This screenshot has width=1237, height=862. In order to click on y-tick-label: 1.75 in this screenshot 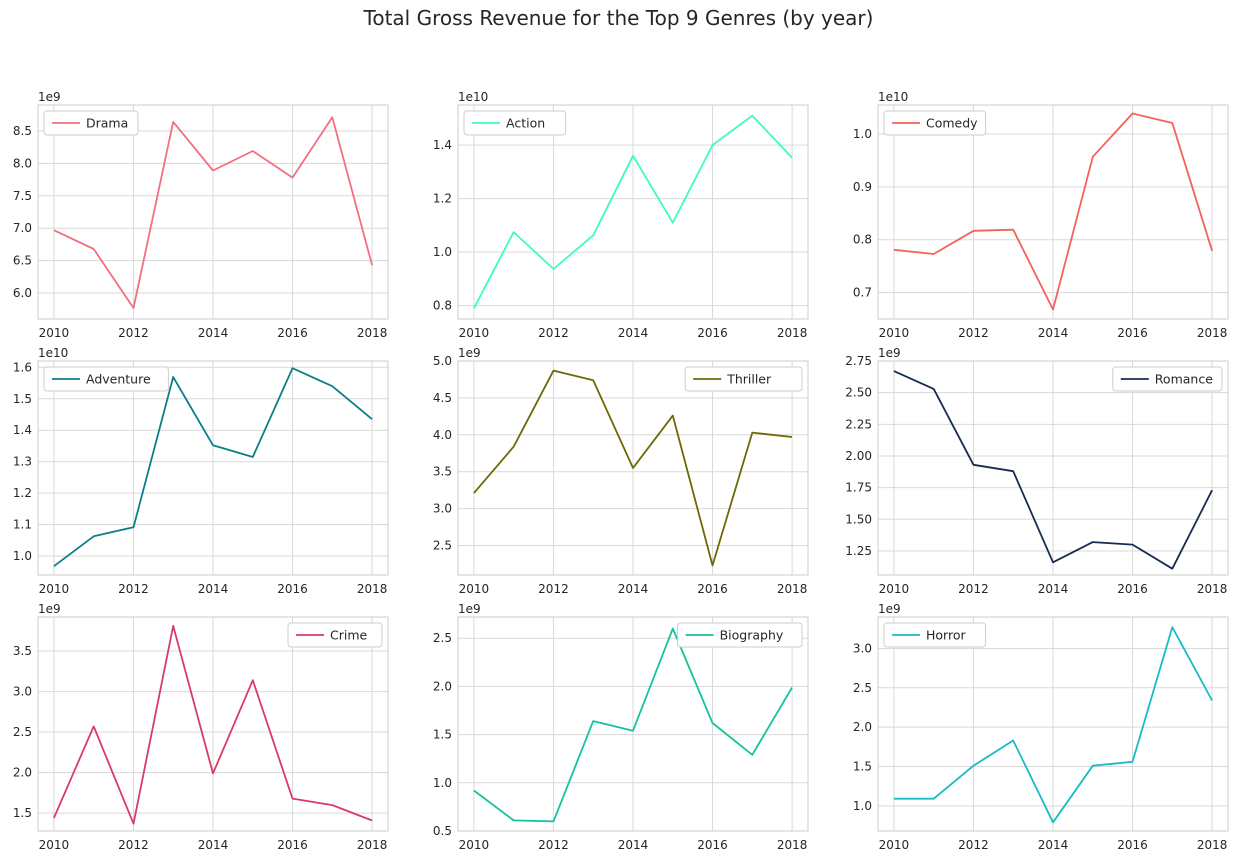, I will do `click(858, 488)`.